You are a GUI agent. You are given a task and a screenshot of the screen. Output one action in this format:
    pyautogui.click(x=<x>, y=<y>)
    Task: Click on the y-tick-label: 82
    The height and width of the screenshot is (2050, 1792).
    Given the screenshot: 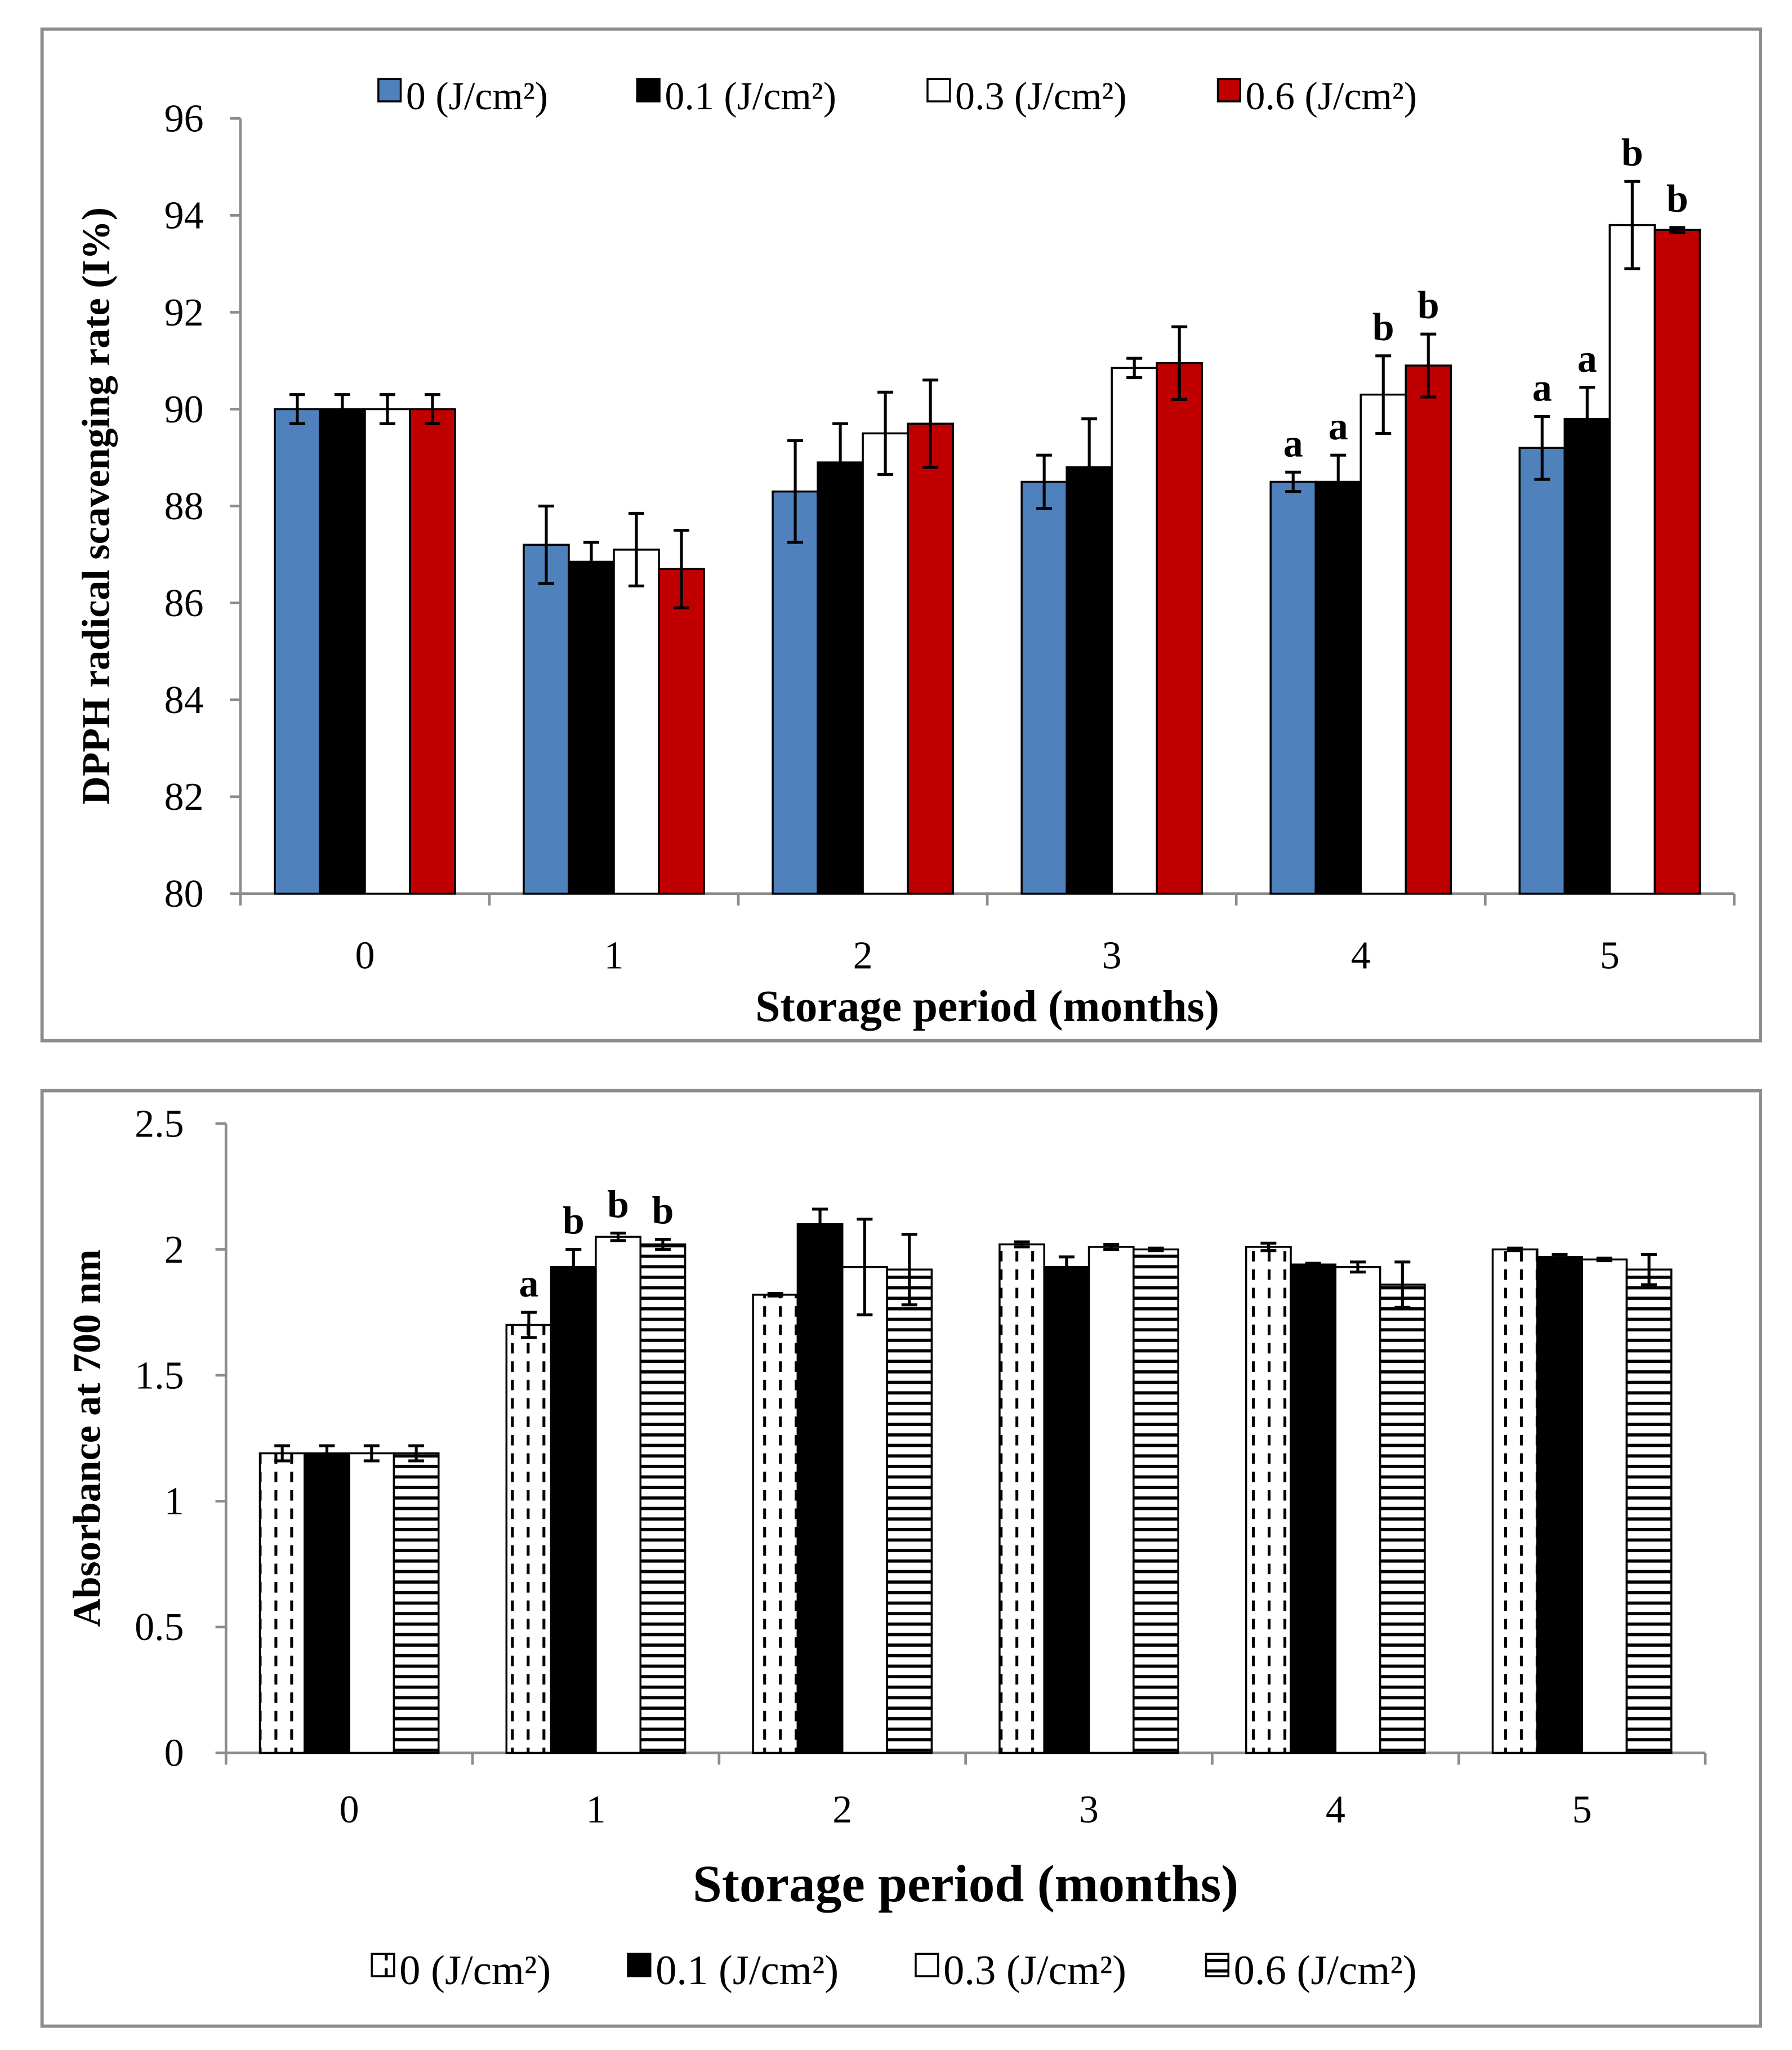 What is the action you would take?
    pyautogui.click(x=184, y=797)
    